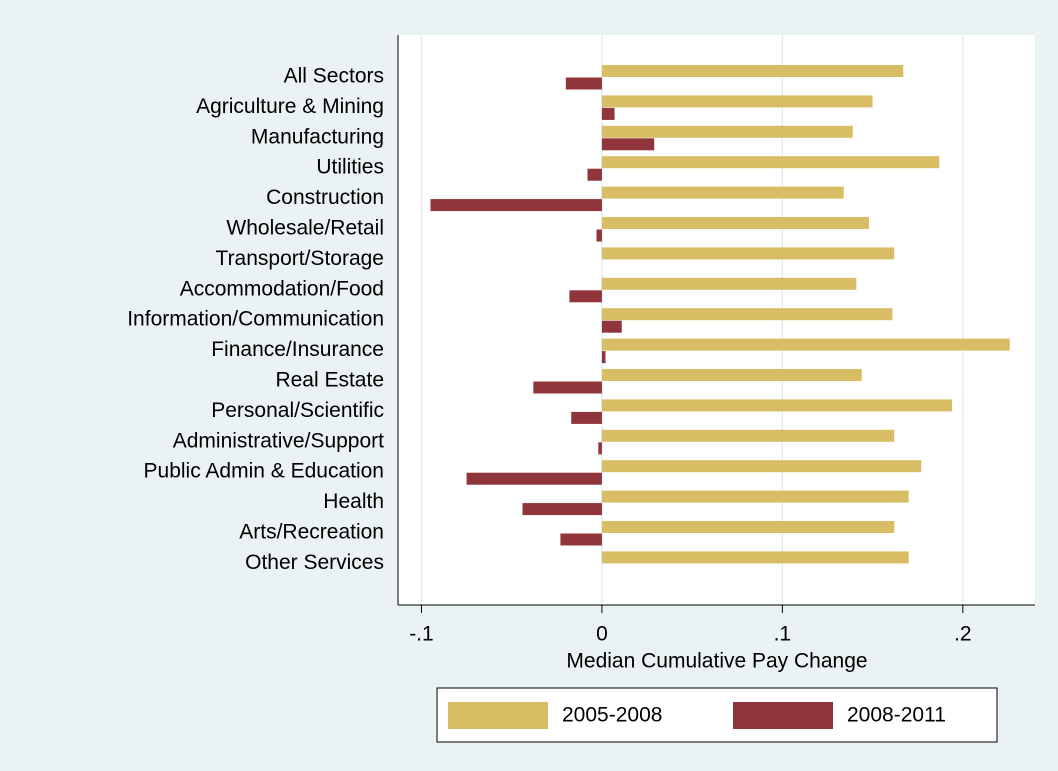 The width and height of the screenshot is (1058, 771). I want to click on y-tick-label: Transport/Storage, so click(300, 258).